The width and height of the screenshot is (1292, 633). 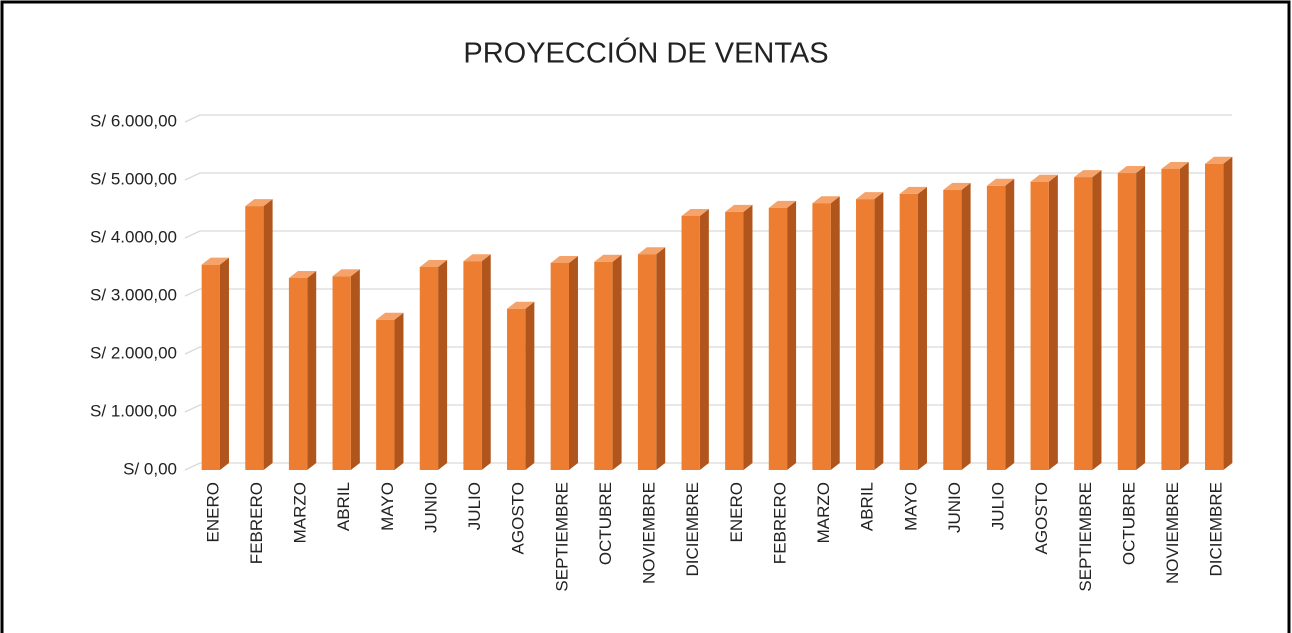 What do you see at coordinates (256, 523) in the screenshot?
I see `x-tick-label: FEBRERO` at bounding box center [256, 523].